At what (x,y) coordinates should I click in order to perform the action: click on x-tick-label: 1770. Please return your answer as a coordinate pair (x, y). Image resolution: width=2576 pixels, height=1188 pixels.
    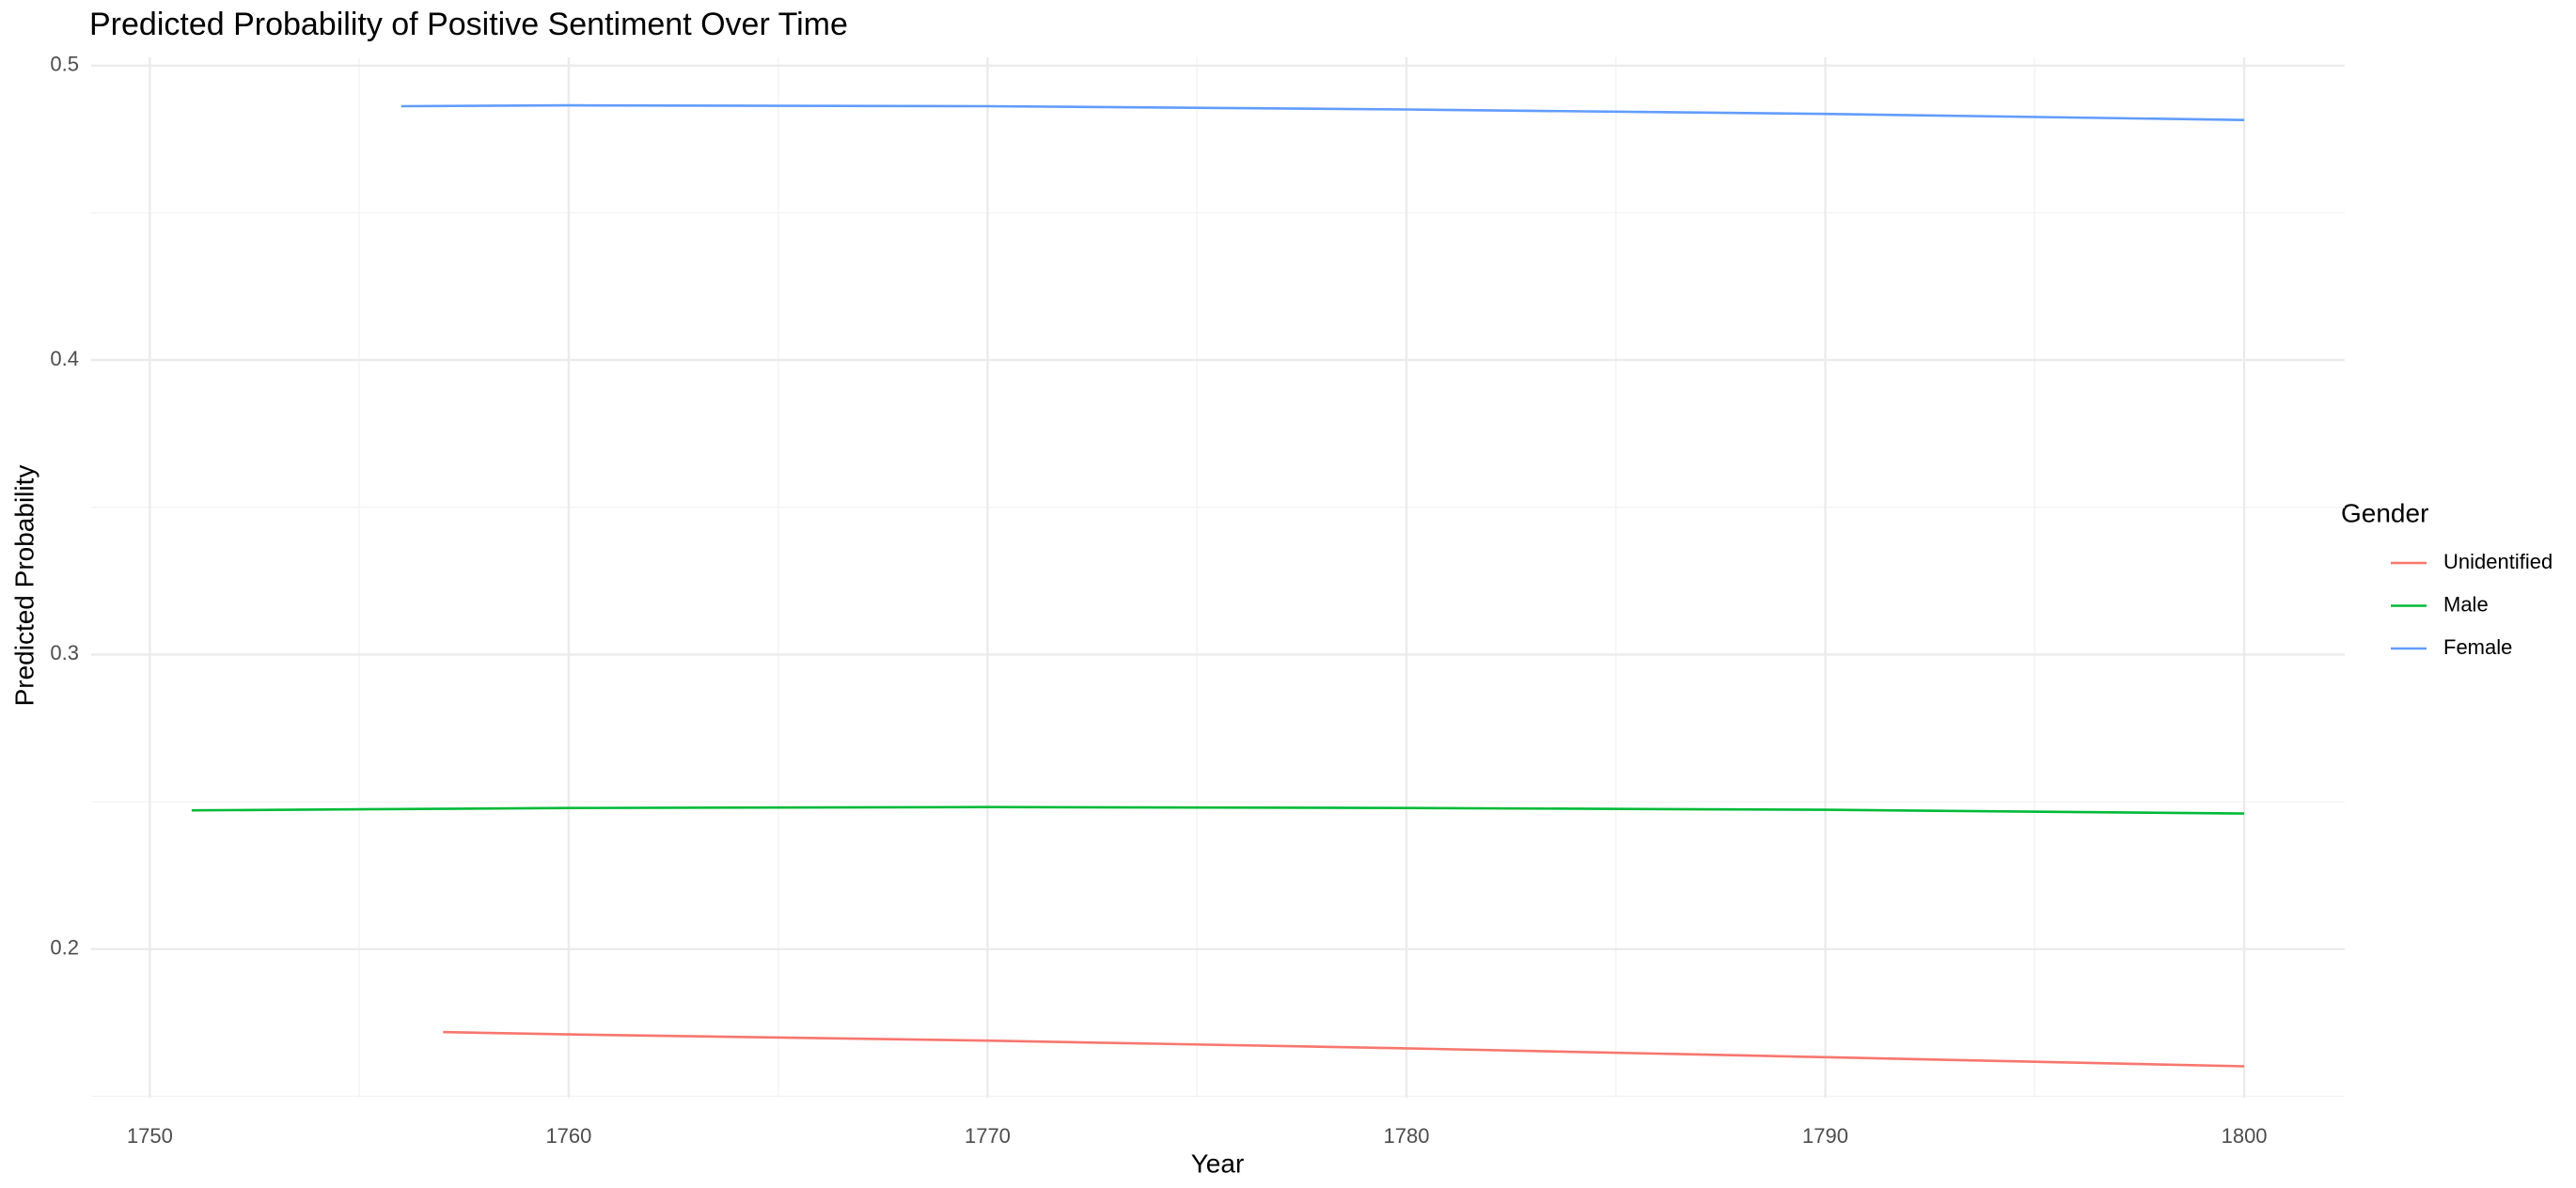
    Looking at the image, I should click on (988, 1136).